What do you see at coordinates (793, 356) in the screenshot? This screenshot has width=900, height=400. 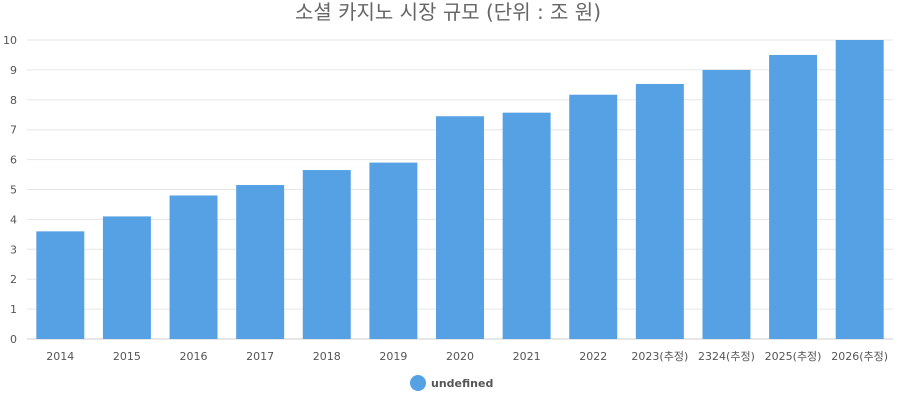 I see `x-tick-label: 2025(추정)` at bounding box center [793, 356].